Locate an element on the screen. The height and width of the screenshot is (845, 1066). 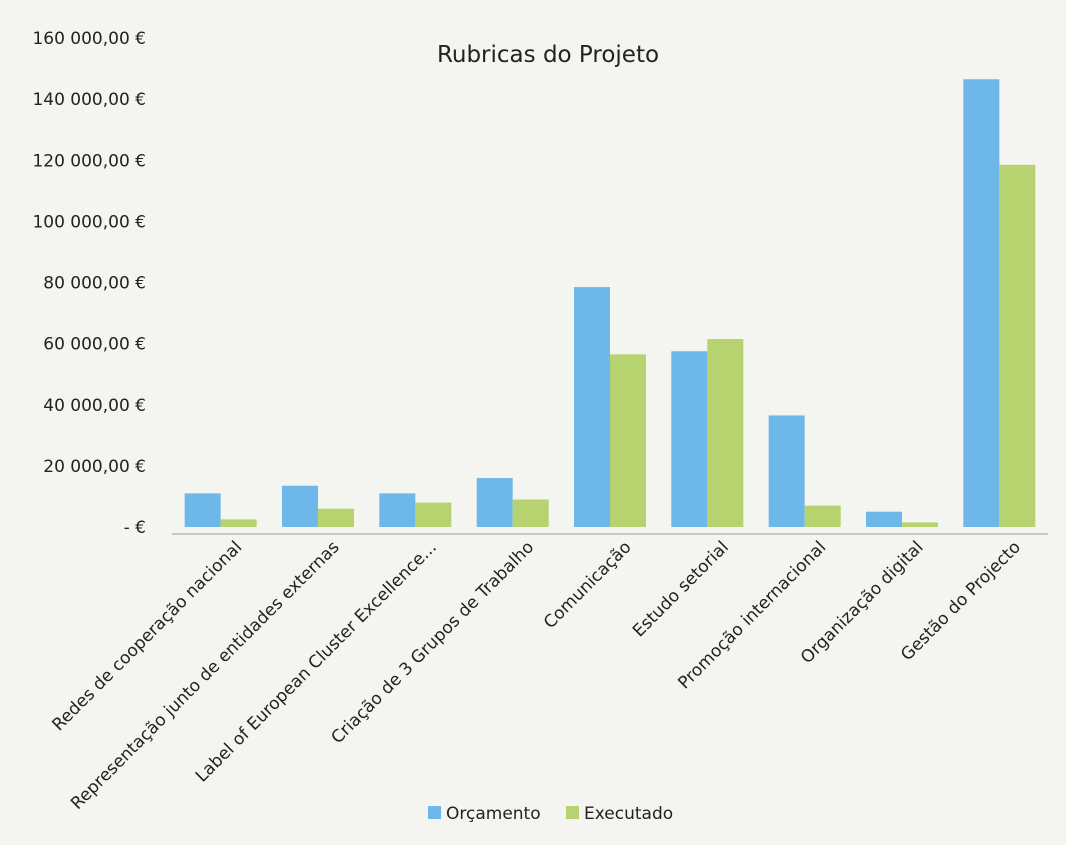
y-tick-label: 160 000,00 € is located at coordinates (89, 39).